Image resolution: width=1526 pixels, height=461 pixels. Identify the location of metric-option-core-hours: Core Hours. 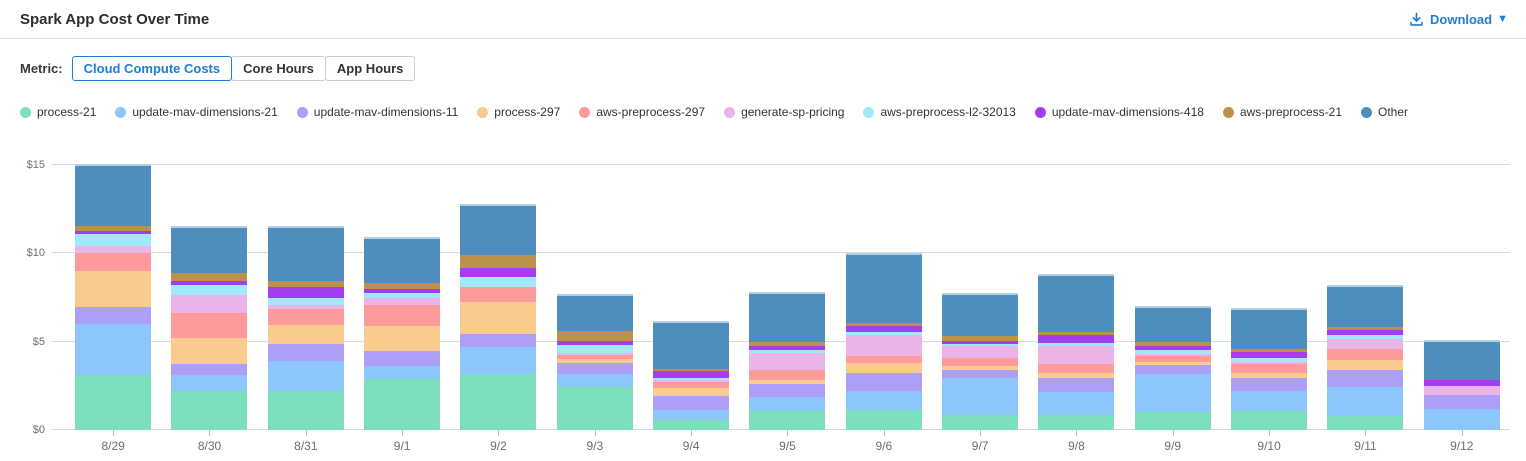
(278, 68).